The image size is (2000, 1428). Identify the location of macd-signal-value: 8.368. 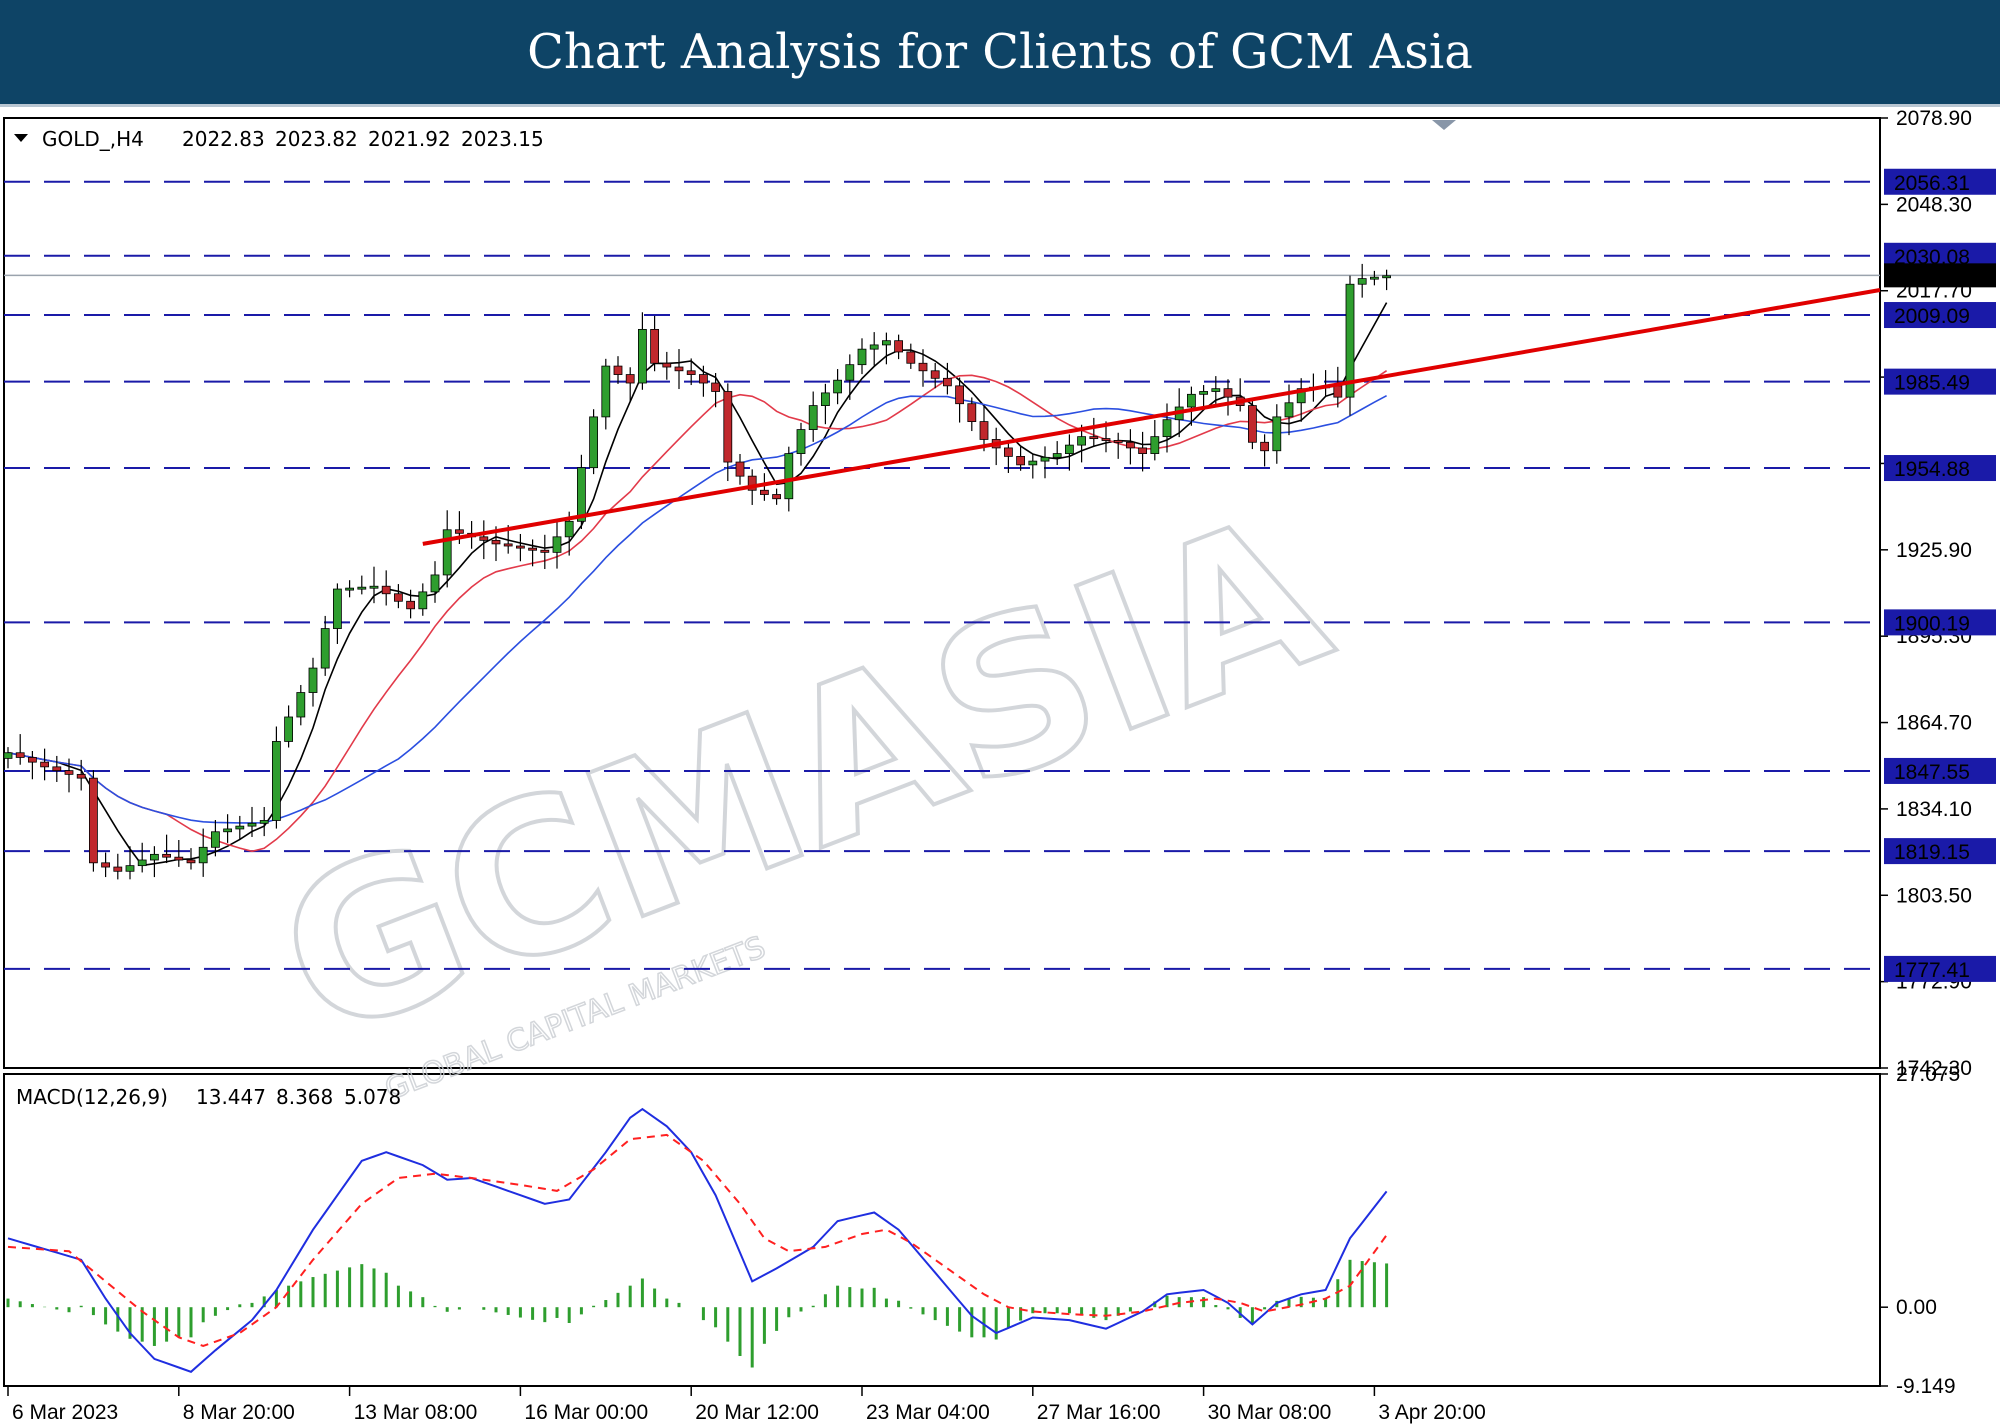
(304, 1097).